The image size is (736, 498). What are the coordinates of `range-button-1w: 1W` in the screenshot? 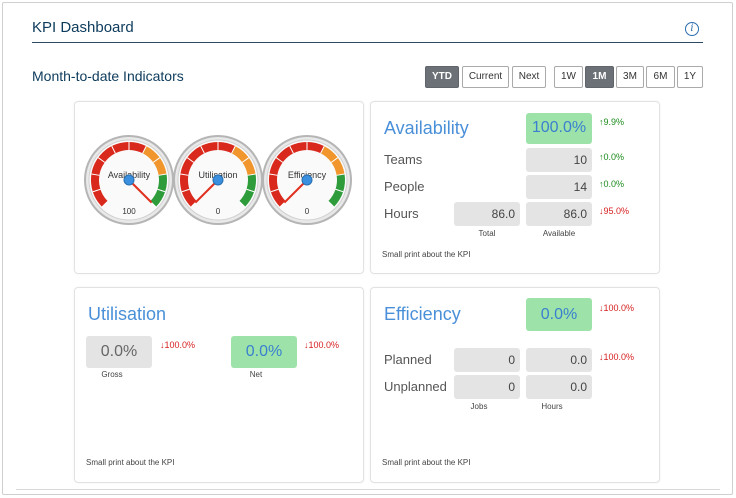 It's located at (568, 77).